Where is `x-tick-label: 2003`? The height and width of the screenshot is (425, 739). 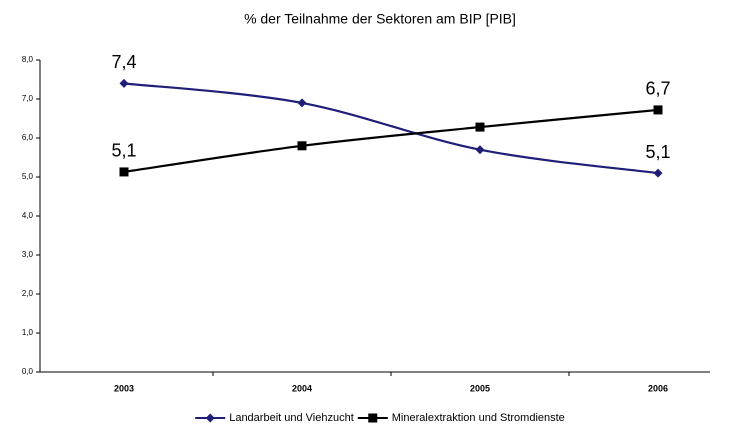 x-tick-label: 2003 is located at coordinates (124, 388).